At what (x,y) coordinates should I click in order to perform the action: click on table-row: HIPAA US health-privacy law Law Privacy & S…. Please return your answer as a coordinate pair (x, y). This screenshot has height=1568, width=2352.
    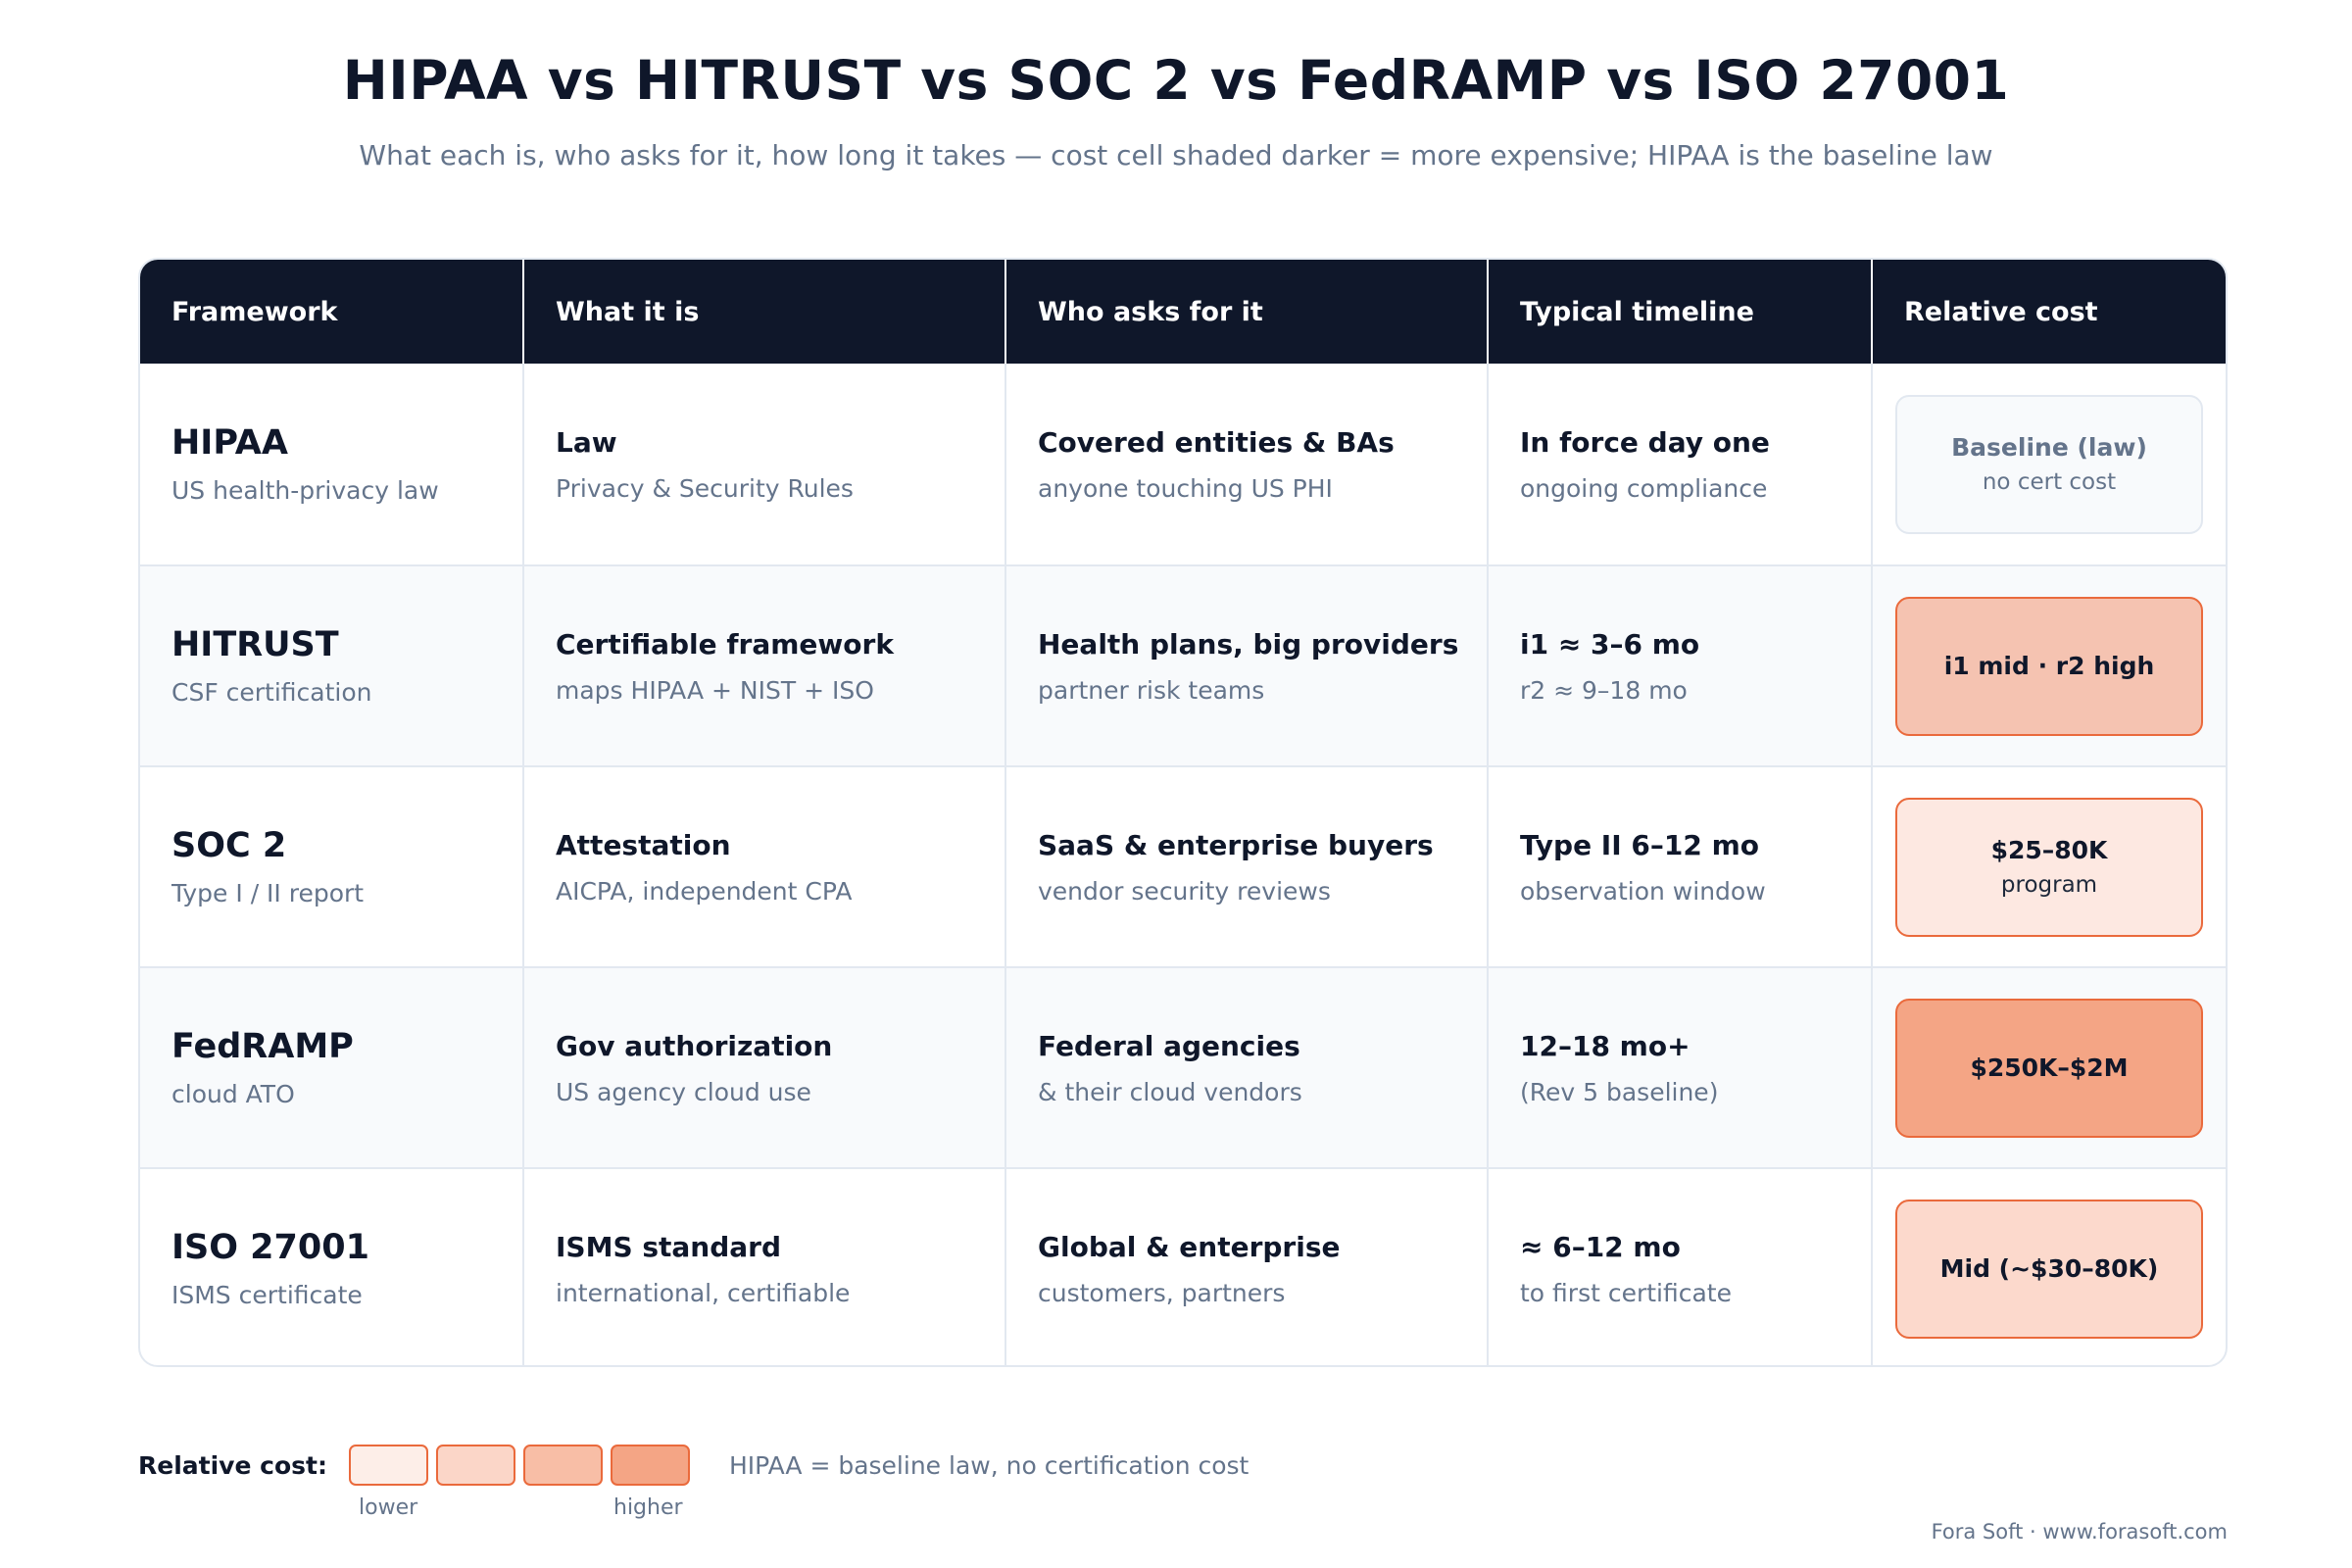
    Looking at the image, I should click on (1183, 464).